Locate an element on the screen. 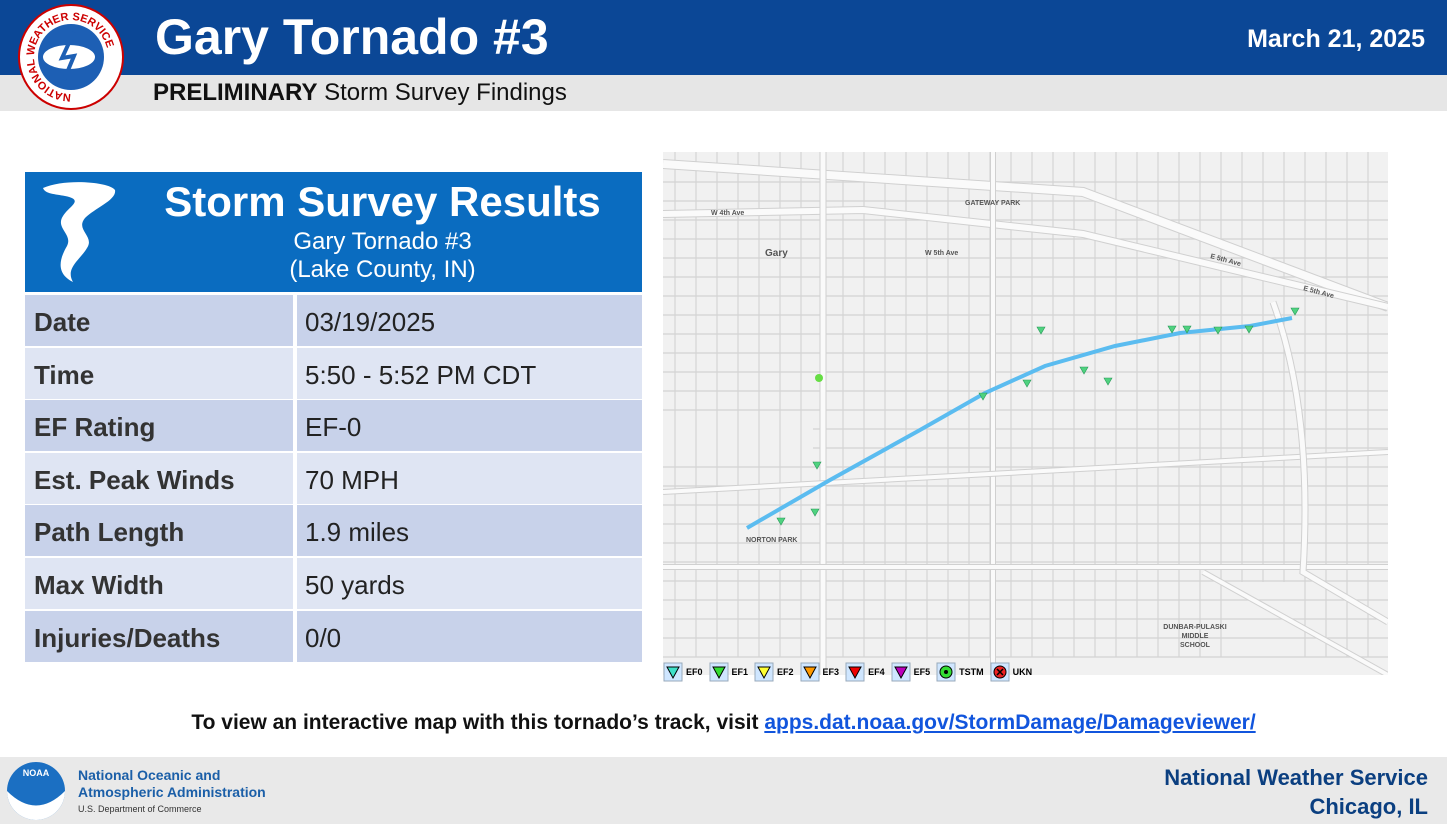 Image resolution: width=1447 pixels, height=824 pixels. map-label: W 4th Ave is located at coordinates (727, 213).